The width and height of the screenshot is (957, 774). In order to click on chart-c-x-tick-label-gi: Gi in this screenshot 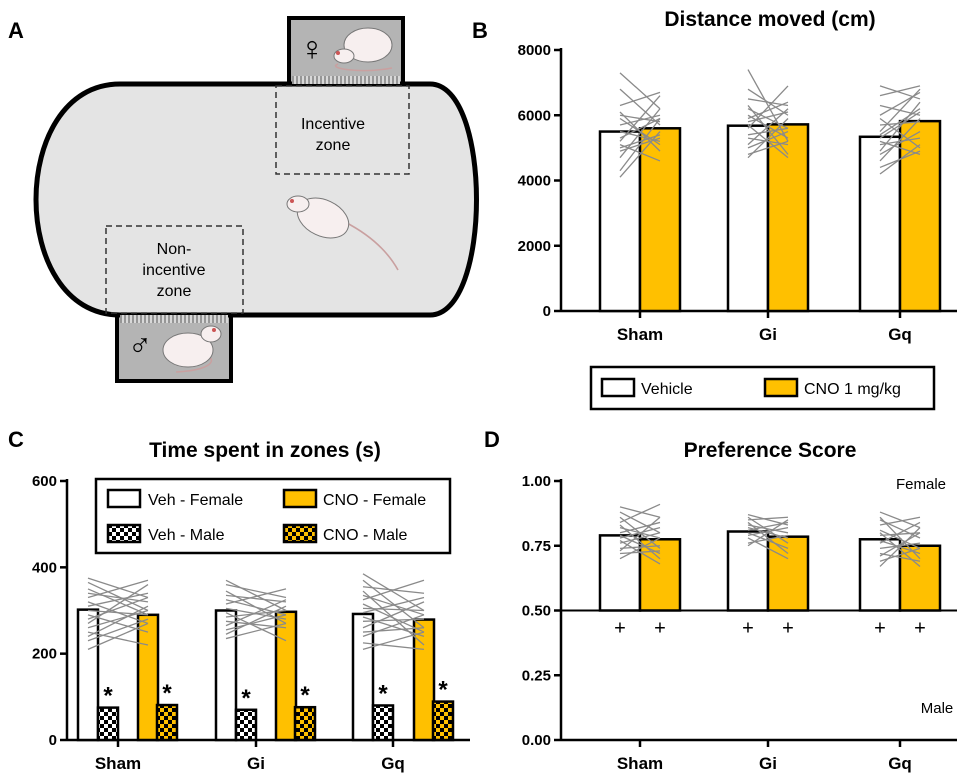, I will do `click(256, 763)`.